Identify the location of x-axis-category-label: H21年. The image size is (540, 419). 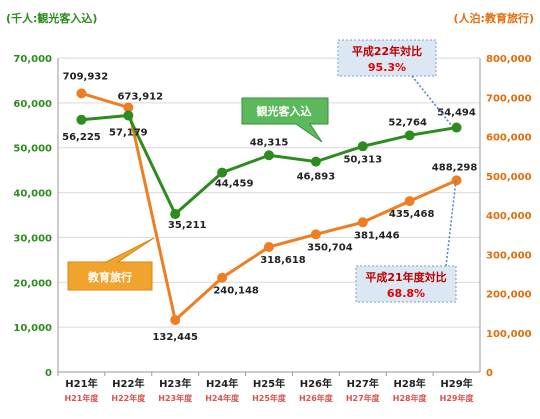
(81, 383).